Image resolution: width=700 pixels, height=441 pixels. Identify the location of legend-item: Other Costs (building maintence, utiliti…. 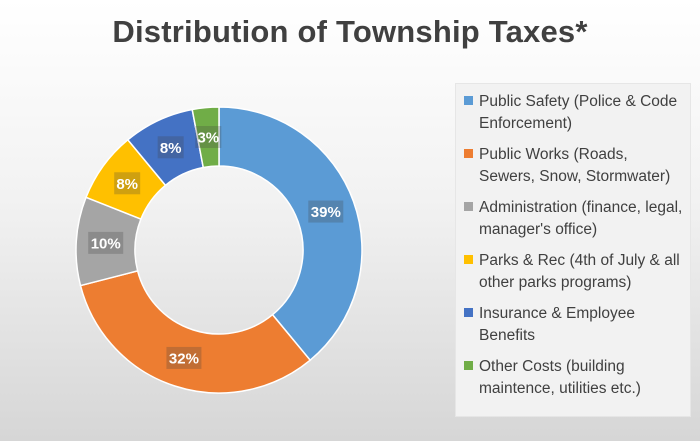
(574, 378).